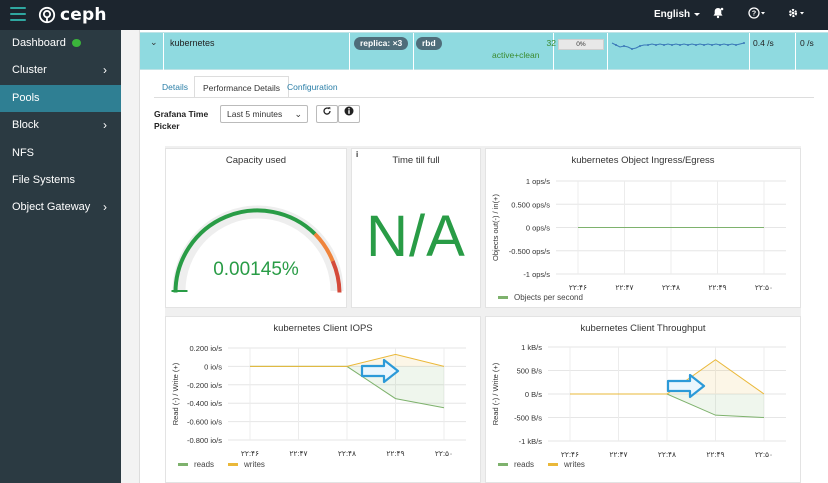 The width and height of the screenshot is (828, 483). What do you see at coordinates (484, 97) in the screenshot?
I see `tab-divider` at bounding box center [484, 97].